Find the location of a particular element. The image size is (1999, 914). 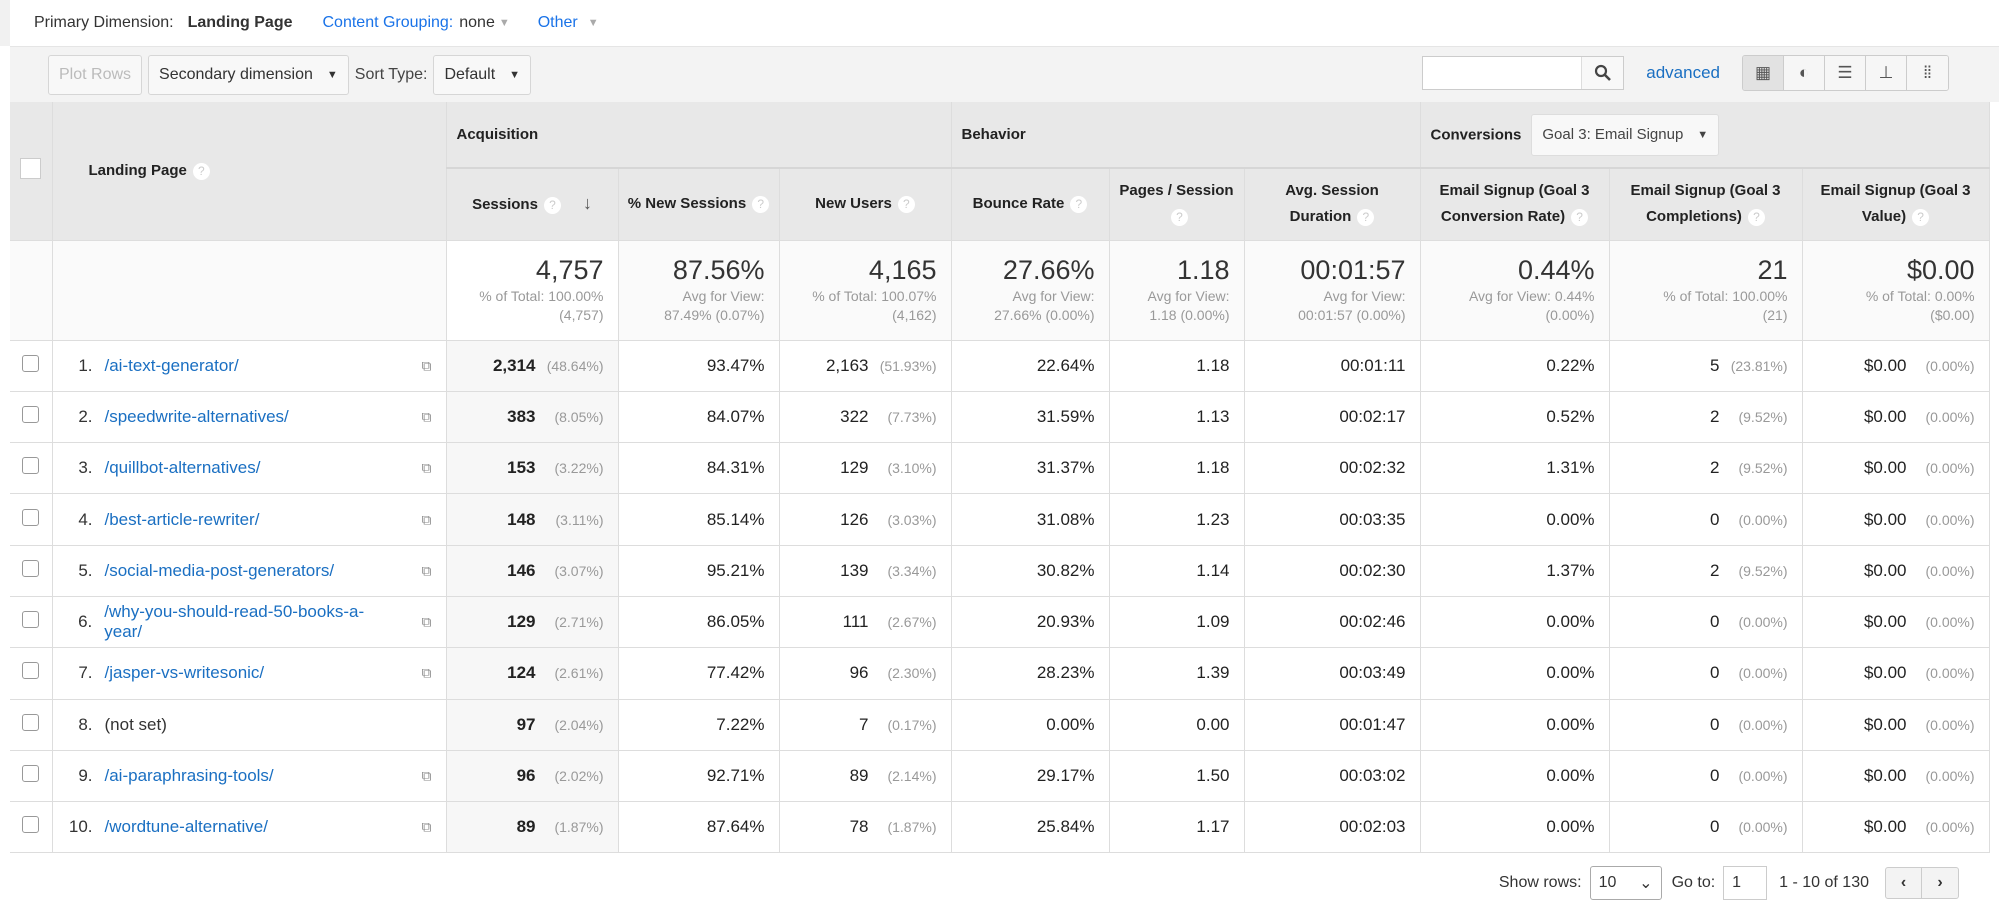

goto-input: 1 is located at coordinates (1745, 883).